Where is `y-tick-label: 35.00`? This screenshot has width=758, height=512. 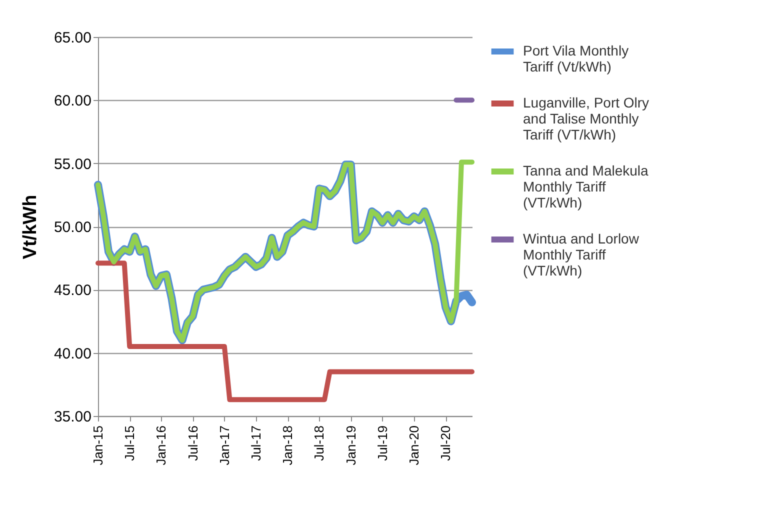 y-tick-label: 35.00 is located at coordinates (73, 417).